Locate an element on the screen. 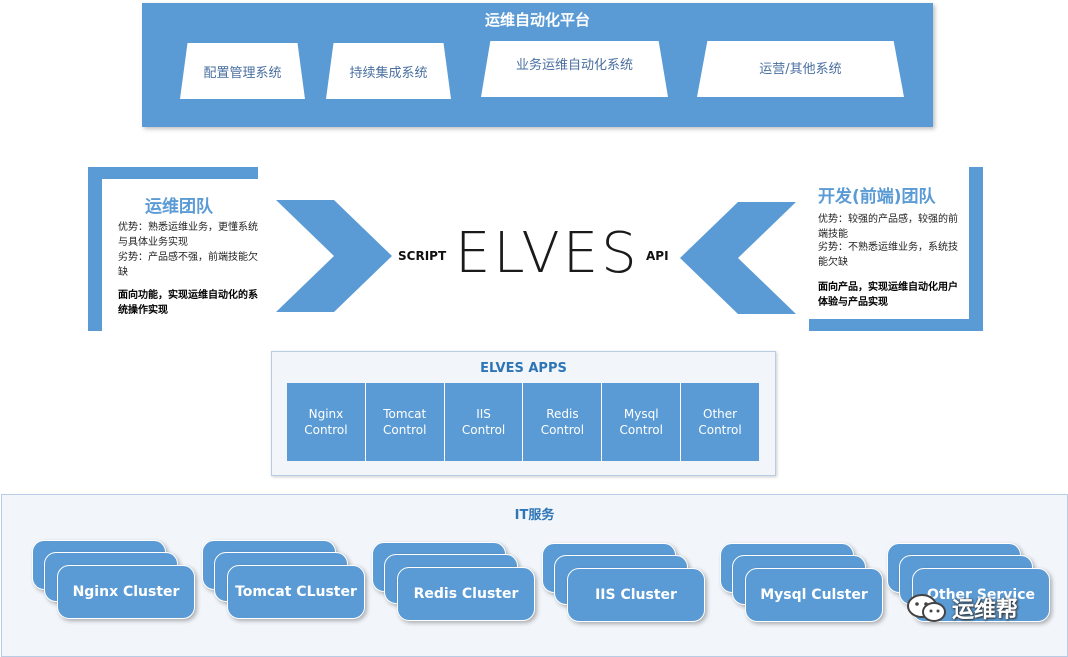 This screenshot has height=657, width=1068. app-name: Other is located at coordinates (720, 414).